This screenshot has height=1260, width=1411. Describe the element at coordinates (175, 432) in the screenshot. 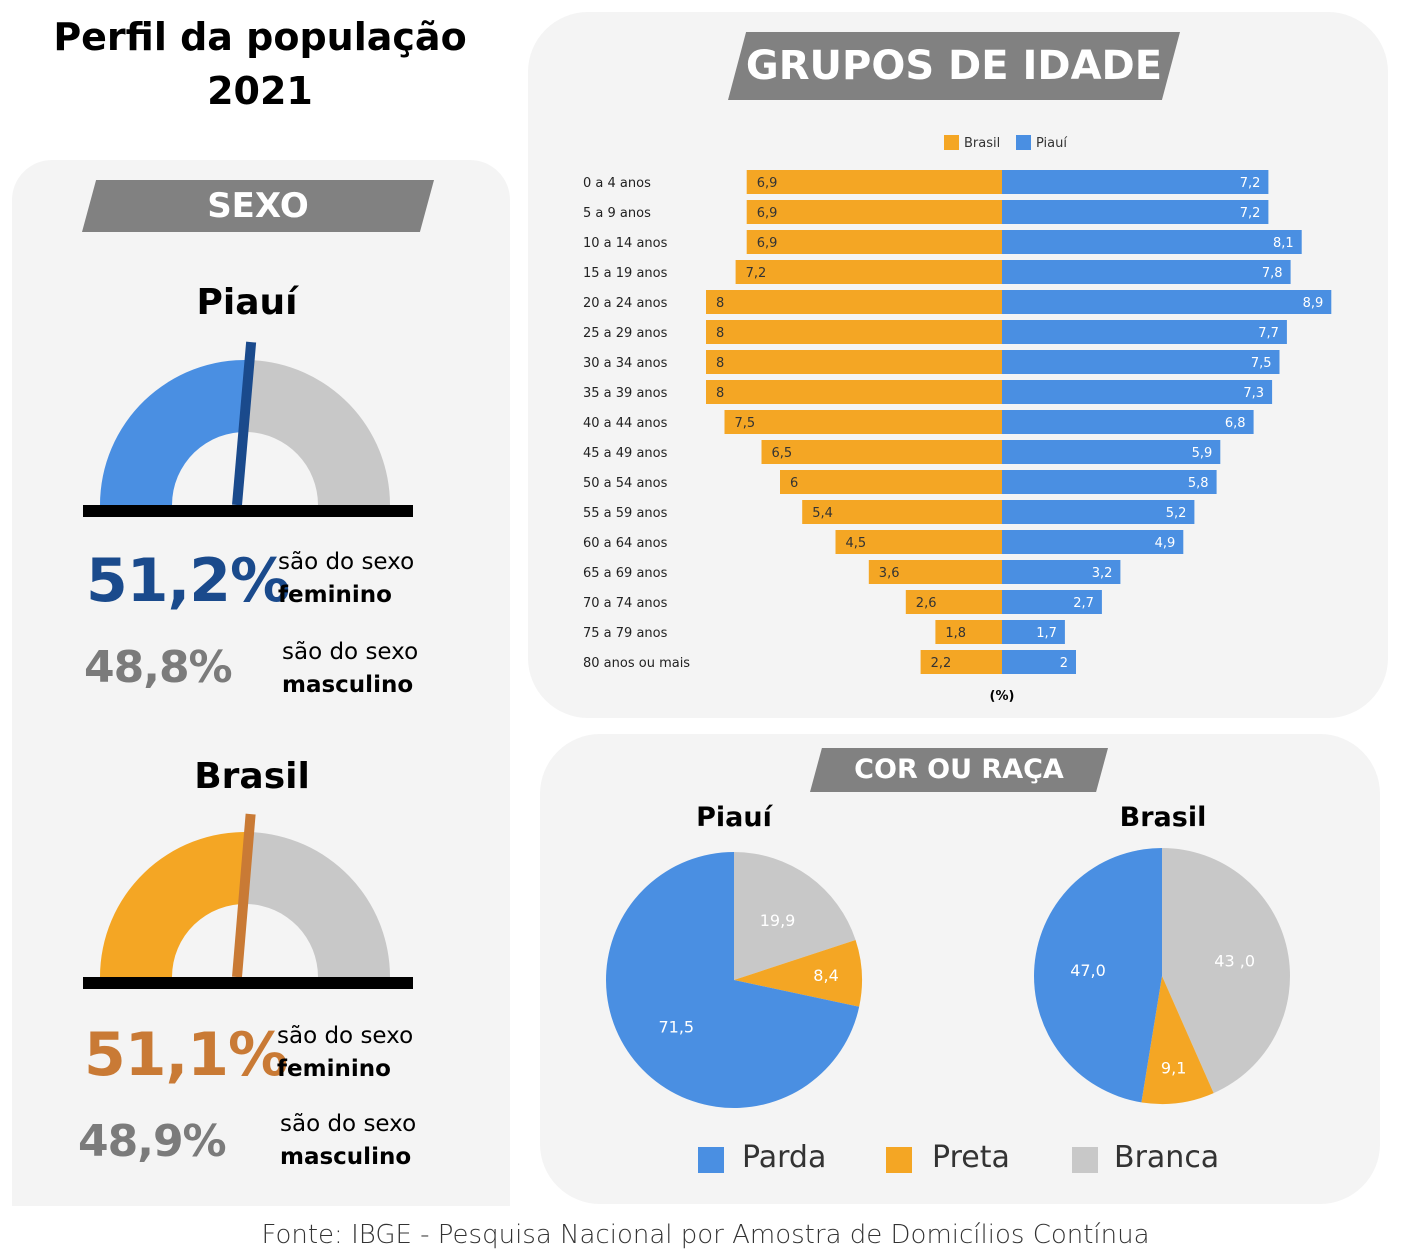

I see `piaui-gauge-female-arc` at that location.